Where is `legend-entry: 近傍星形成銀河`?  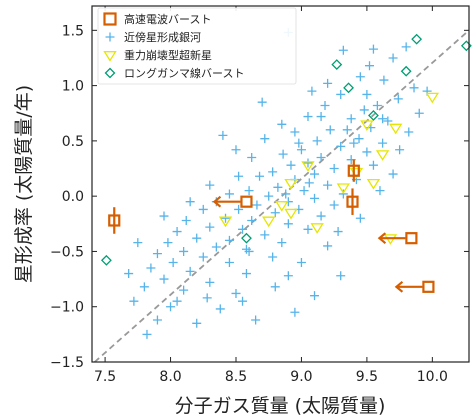 legend-entry: 近傍星形成銀河 is located at coordinates (153, 37).